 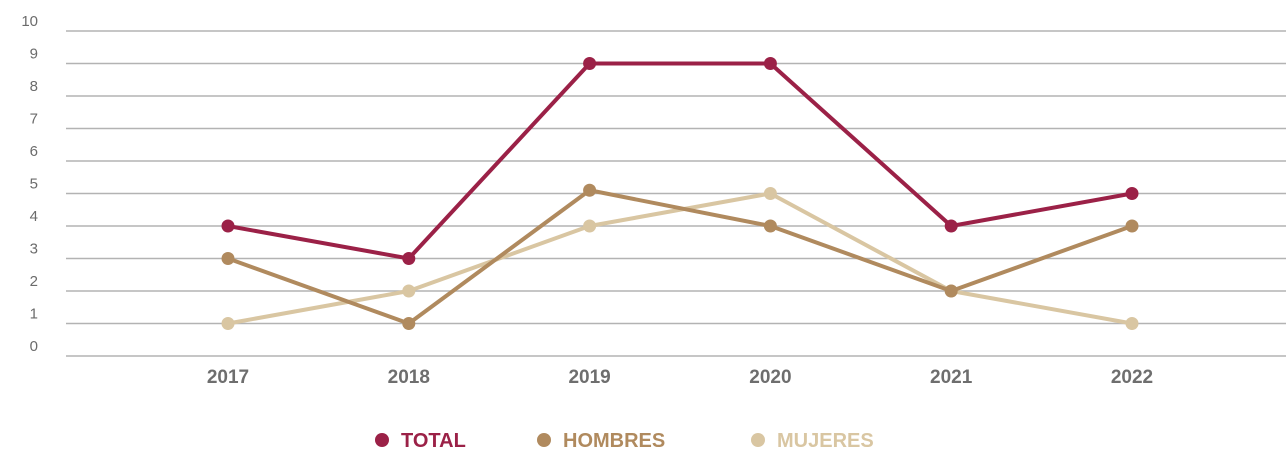 What do you see at coordinates (29, 21) in the screenshot?
I see `y-tick-label: 10` at bounding box center [29, 21].